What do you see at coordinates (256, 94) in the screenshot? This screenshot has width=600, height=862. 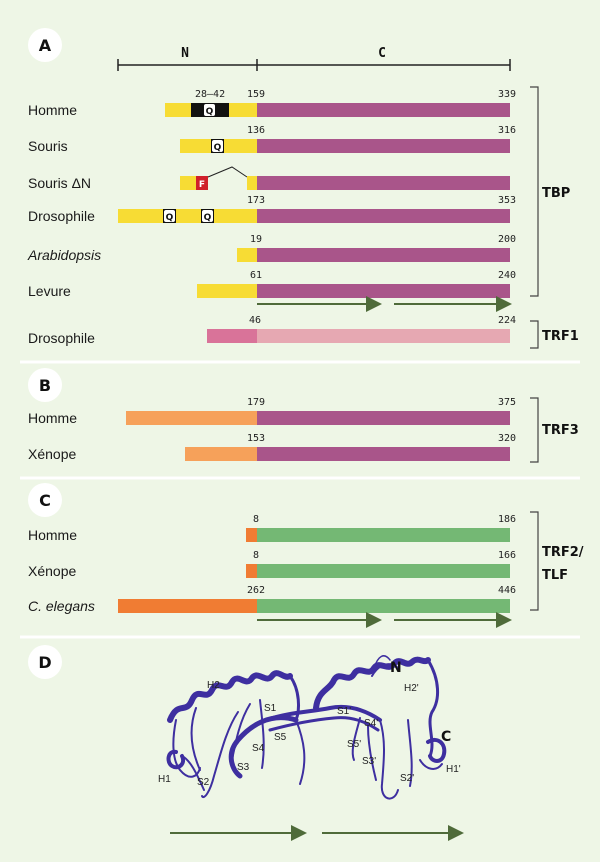 I see `start-residue: 159` at bounding box center [256, 94].